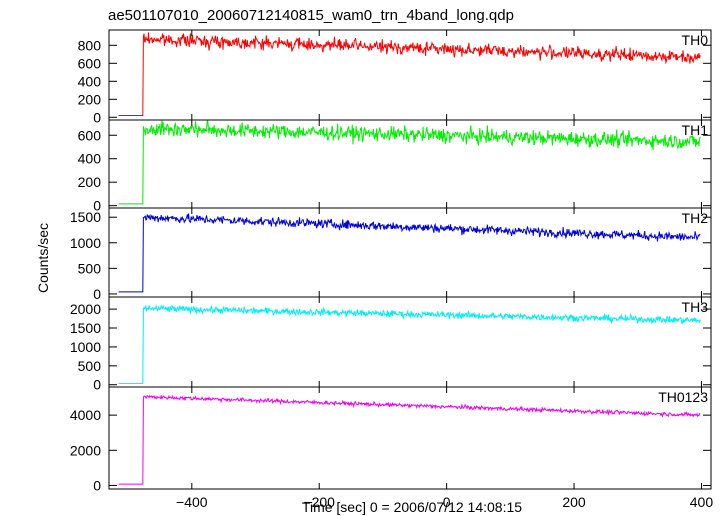 The width and height of the screenshot is (724, 516). I want to click on x-tick-label: −200, so click(319, 502).